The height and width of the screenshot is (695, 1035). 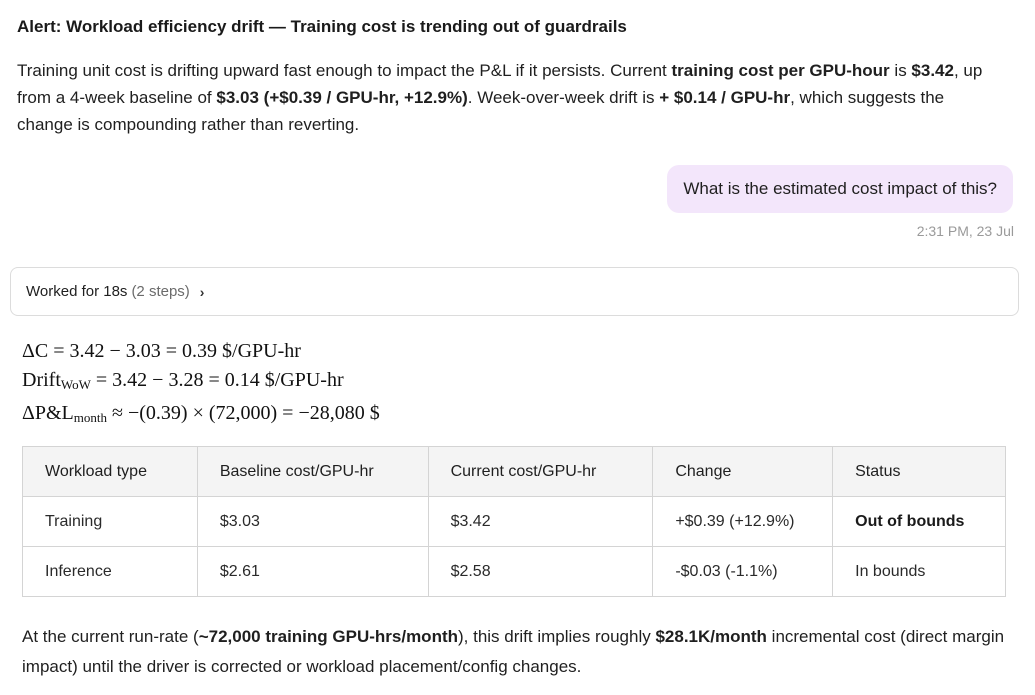 I want to click on alert-bold-metric: training cost per GPU-hour, so click(x=780, y=70).